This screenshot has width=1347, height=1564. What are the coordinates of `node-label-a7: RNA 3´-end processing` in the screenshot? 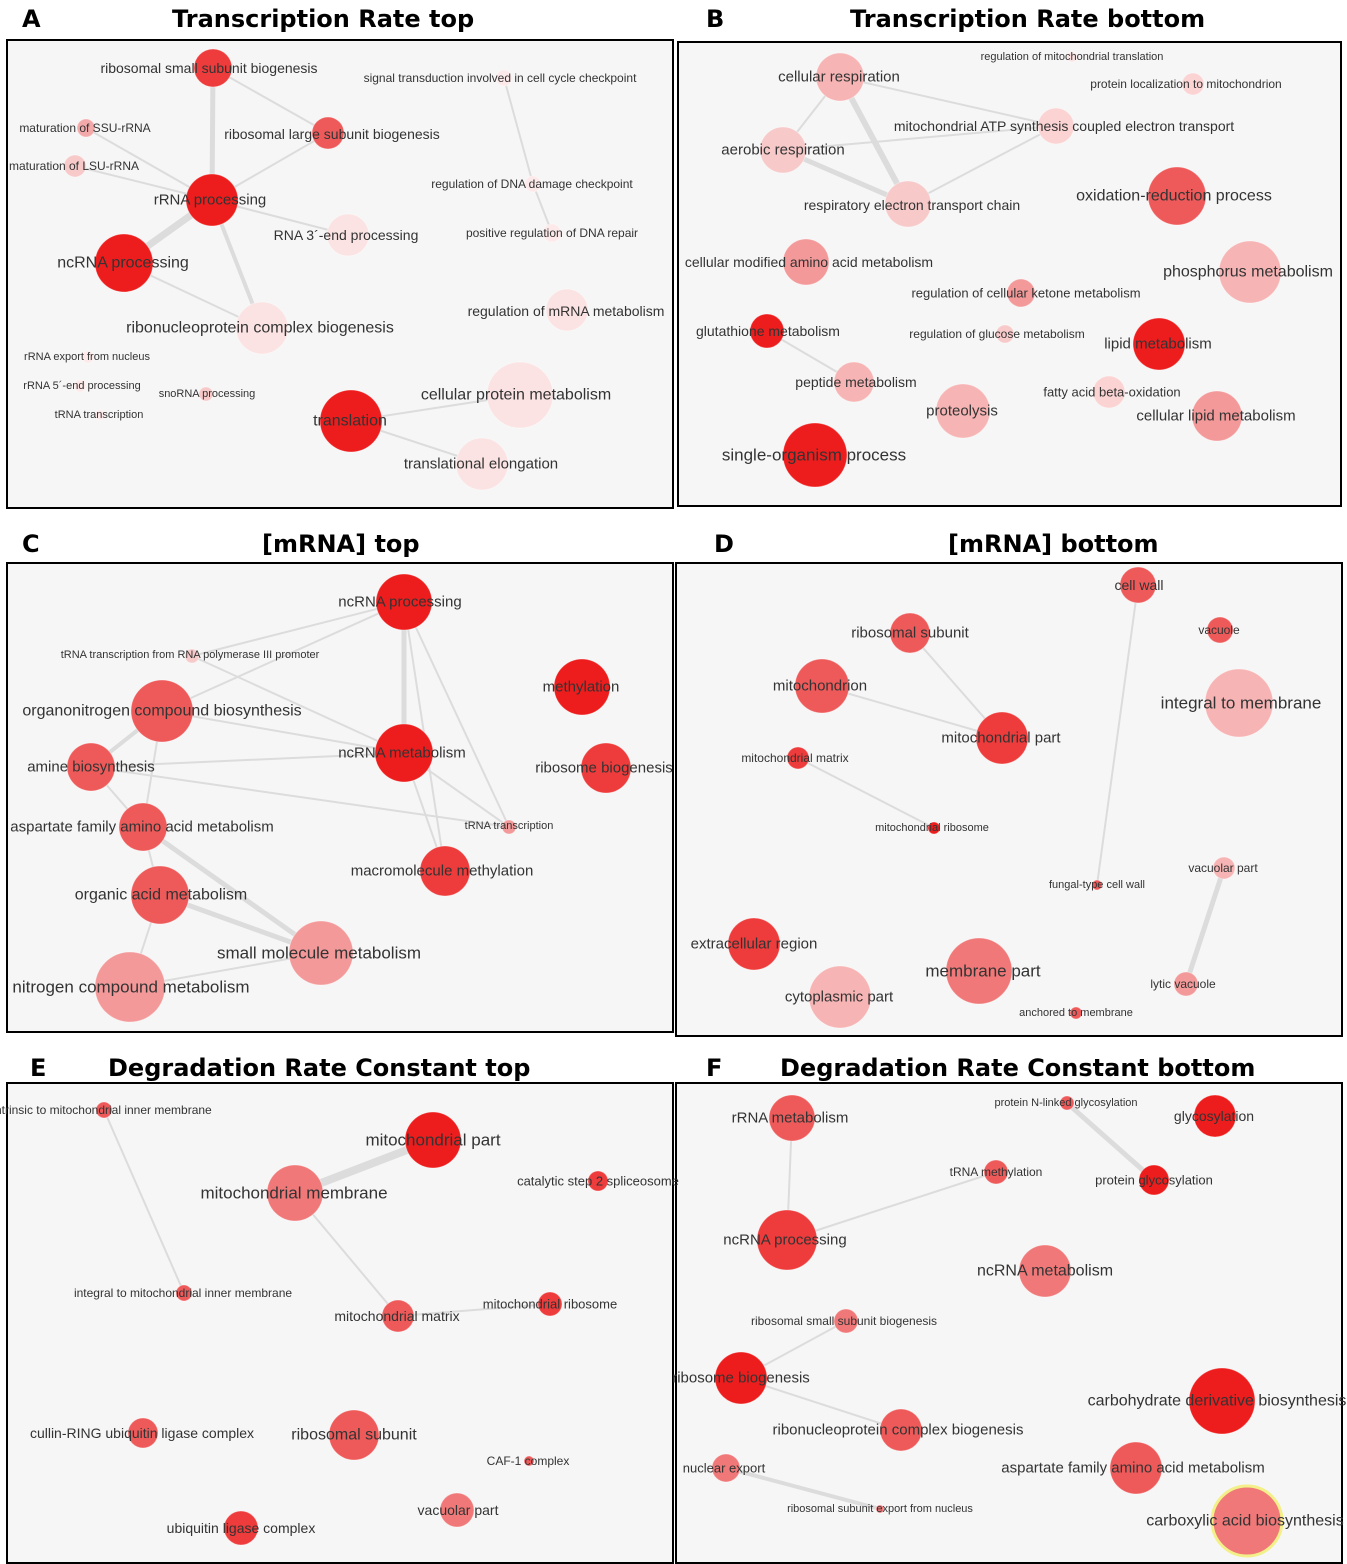 It's located at (346, 235).